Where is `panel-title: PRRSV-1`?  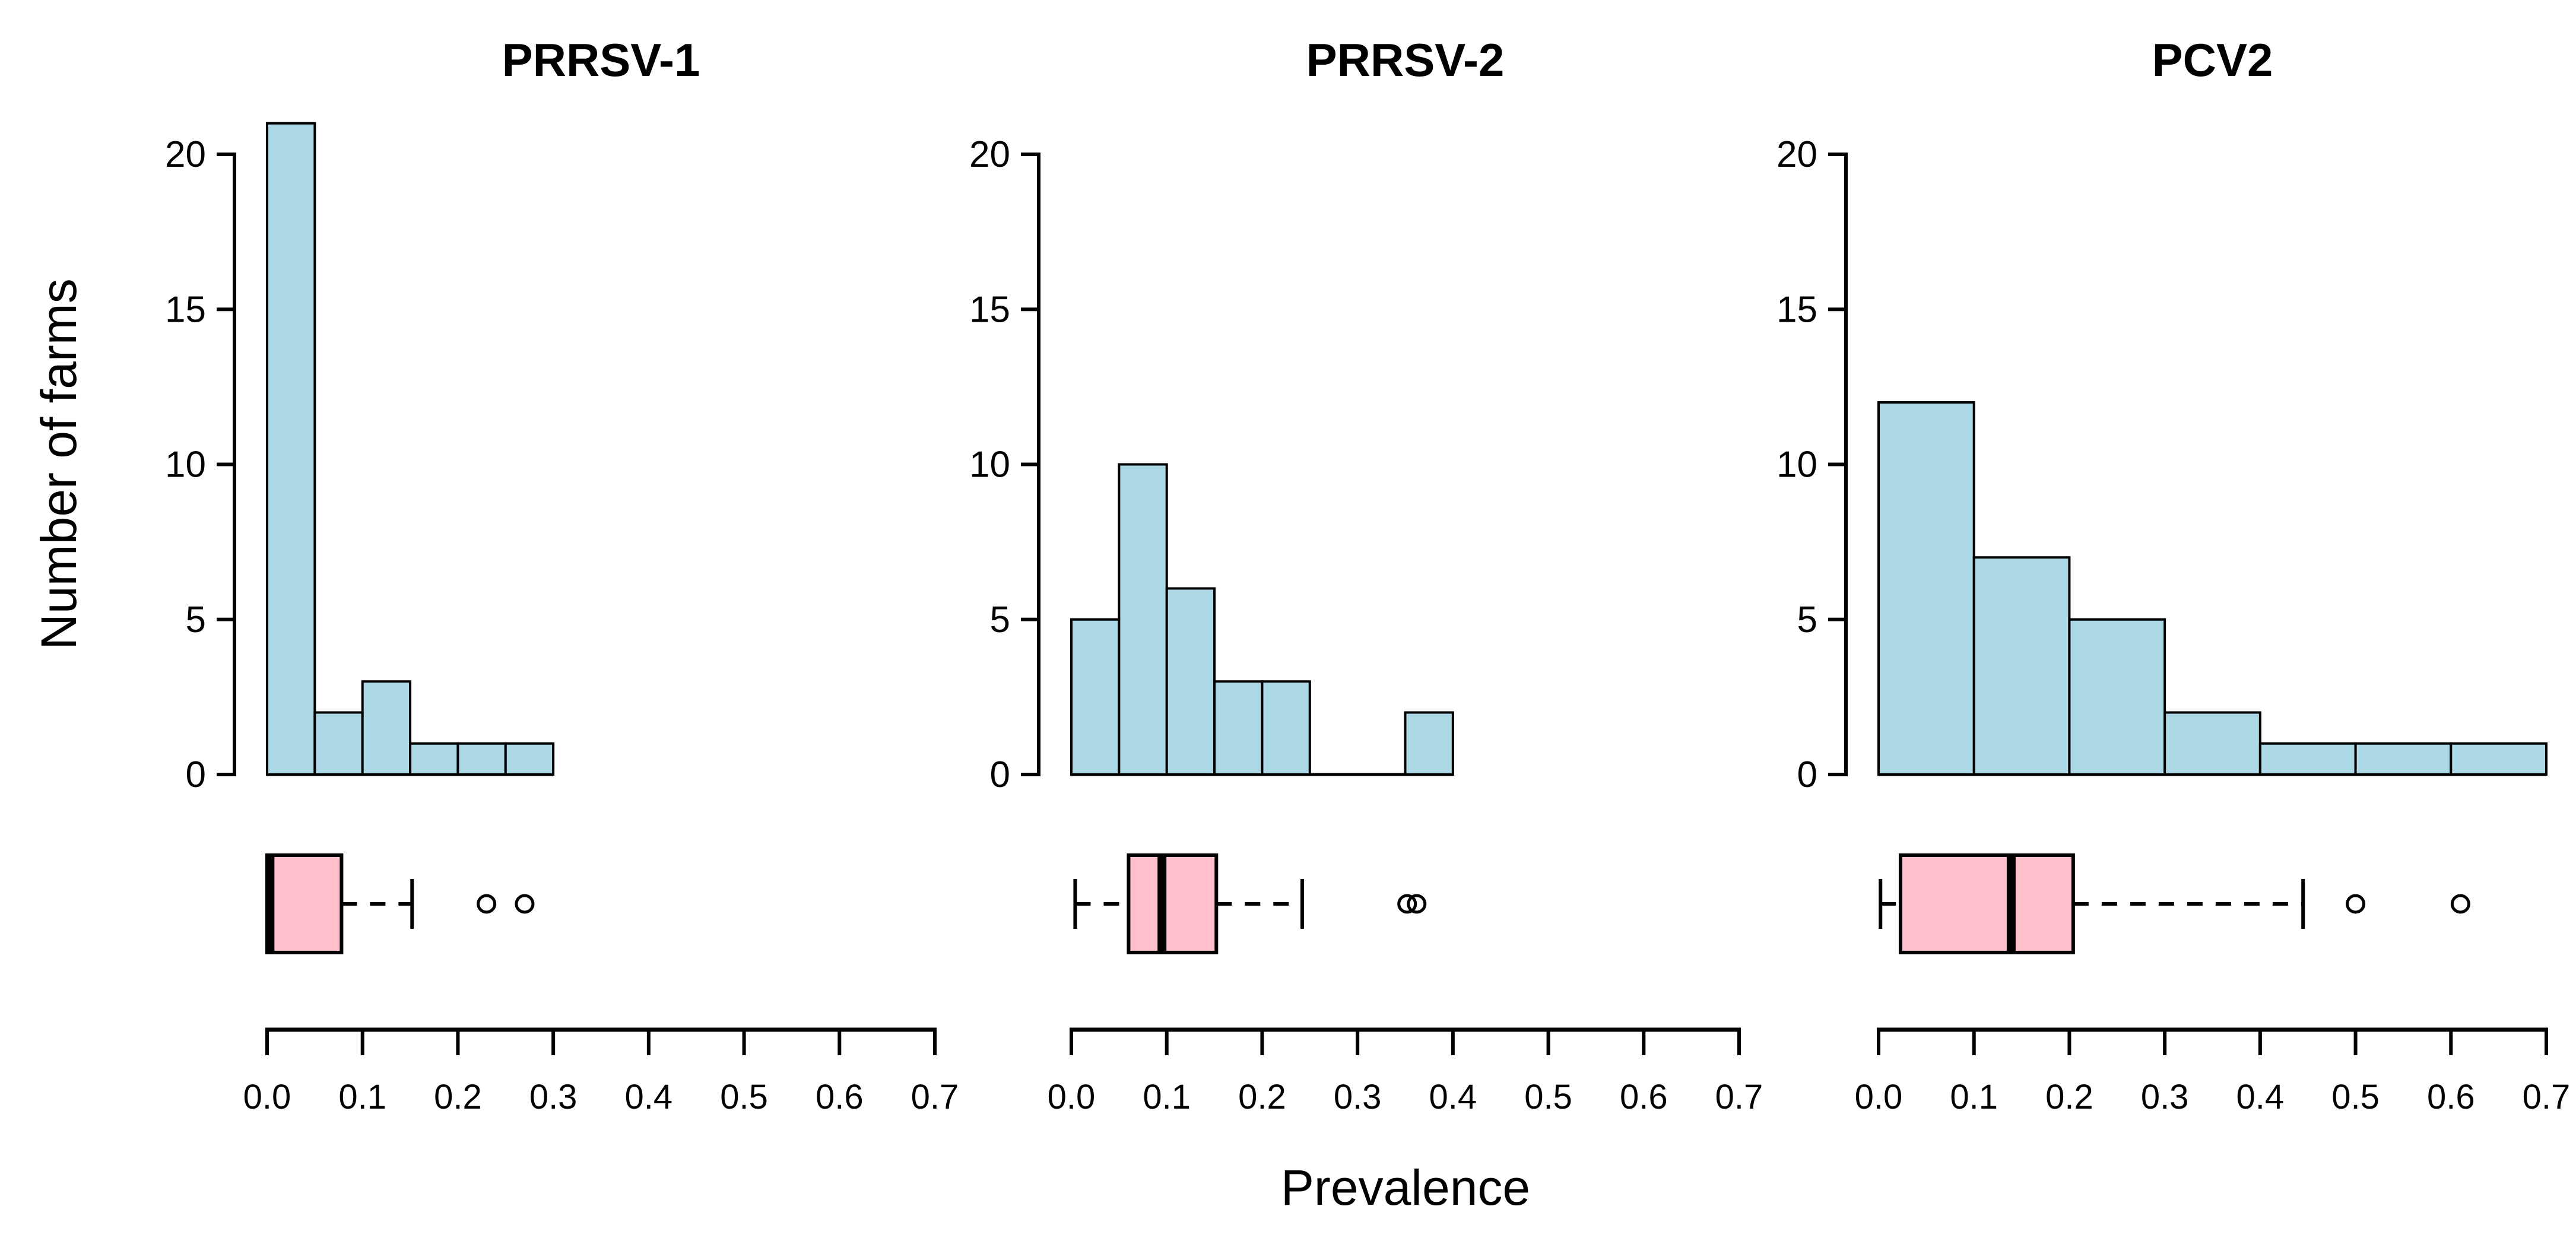
panel-title: PRRSV-1 is located at coordinates (601, 60).